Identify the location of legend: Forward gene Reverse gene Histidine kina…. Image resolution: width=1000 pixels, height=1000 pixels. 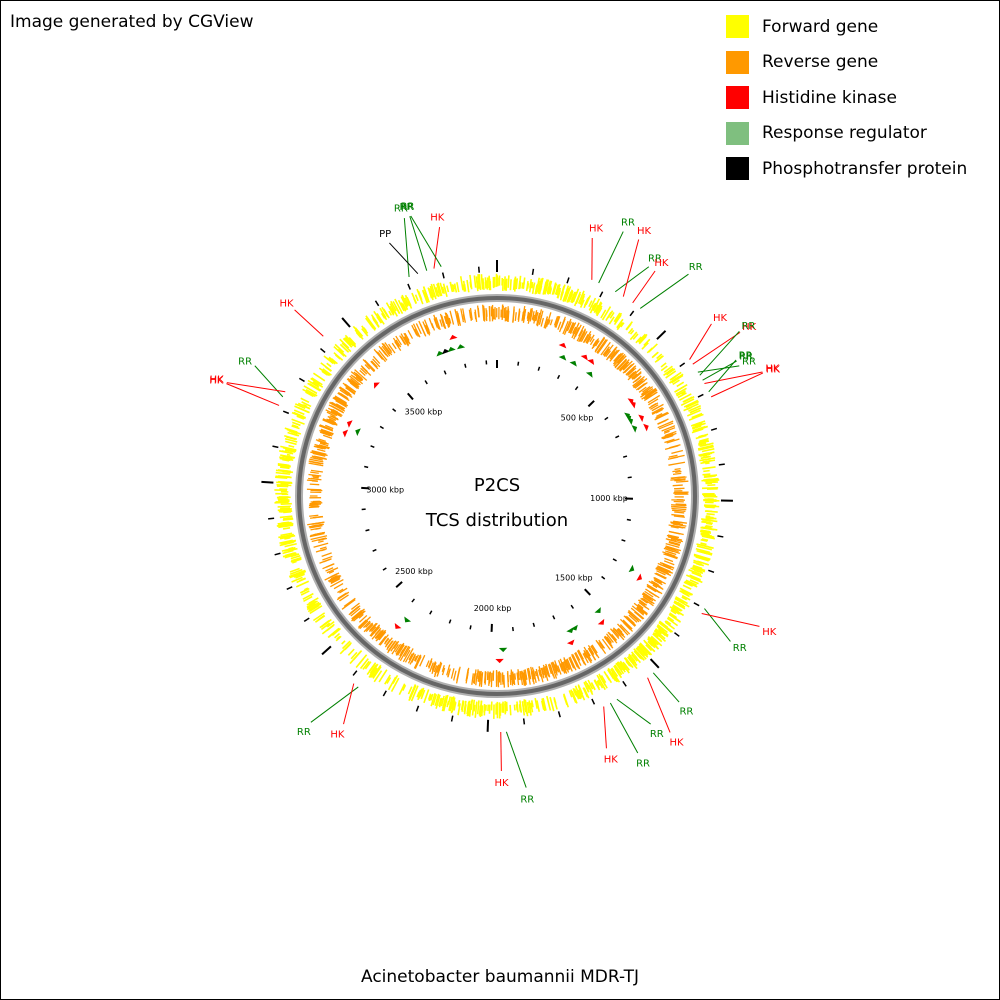
(846, 98).